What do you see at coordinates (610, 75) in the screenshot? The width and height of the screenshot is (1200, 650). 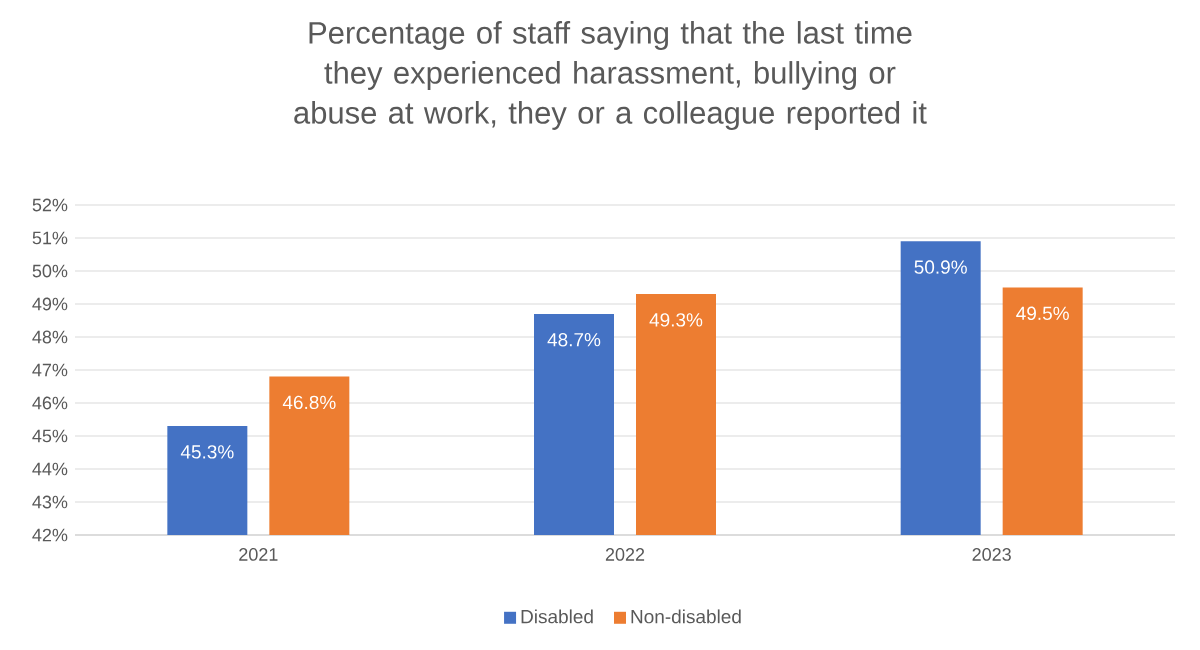 I see `chart-title: Percentage of staff saying that the last time they experienced harassment, bullying or abuse at work, they or a colleague reported it` at bounding box center [610, 75].